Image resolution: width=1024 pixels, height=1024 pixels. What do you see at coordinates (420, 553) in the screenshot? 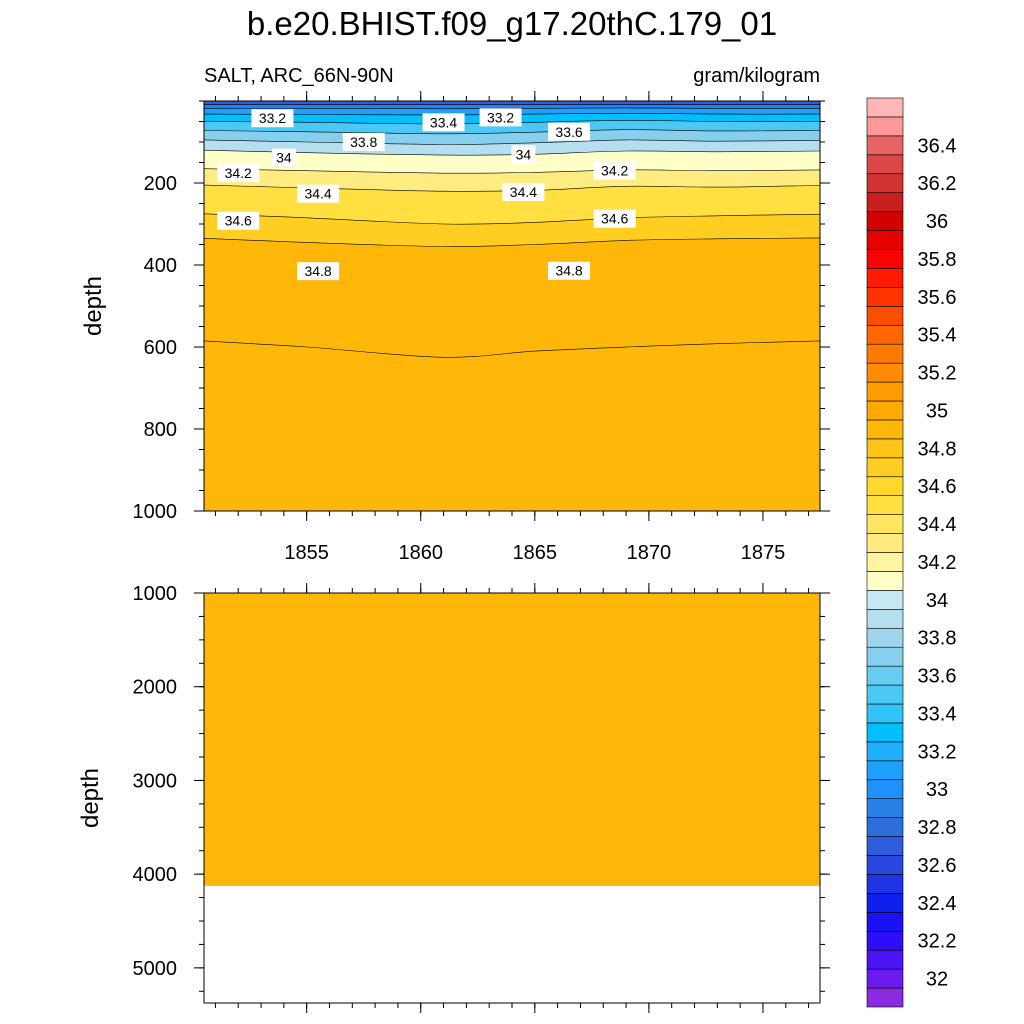
I see `upper-x-tick-label: 1860` at bounding box center [420, 553].